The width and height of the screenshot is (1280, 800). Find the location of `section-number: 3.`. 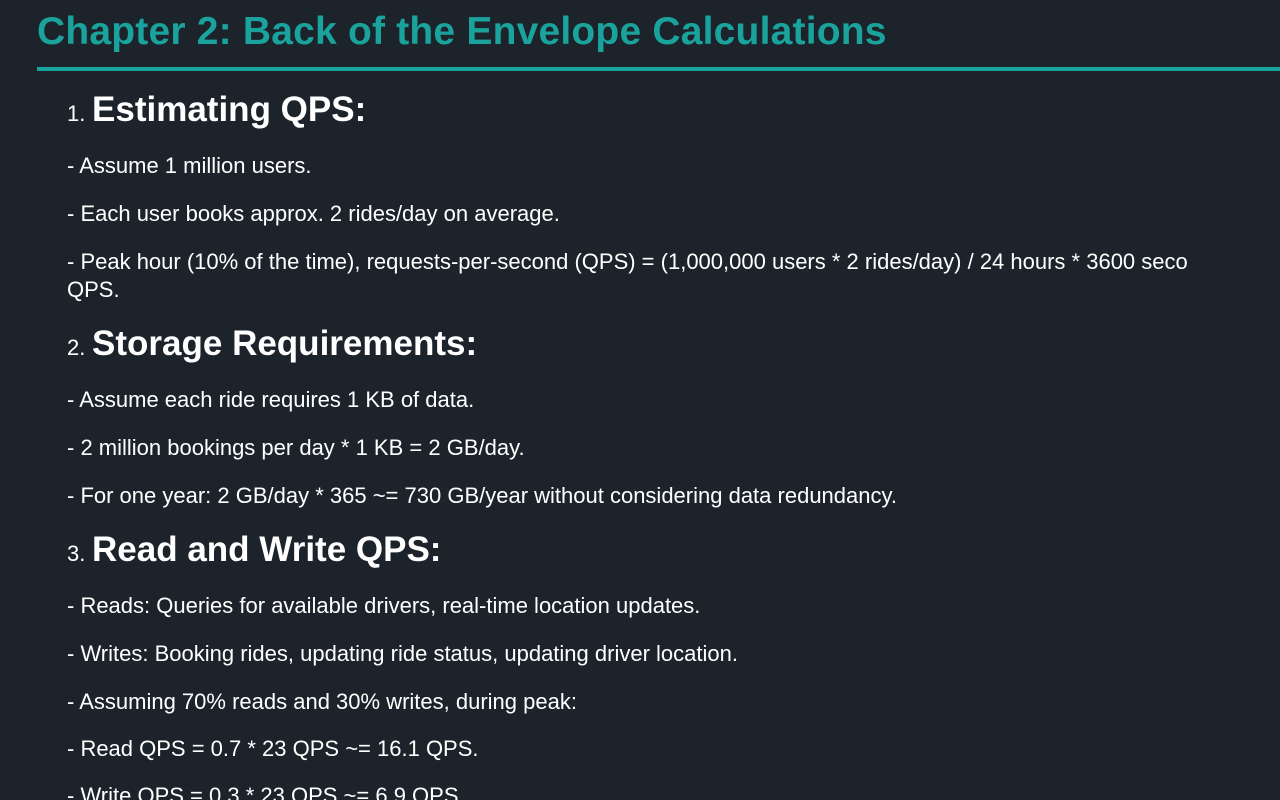

section-number: 3. is located at coordinates (76, 553).